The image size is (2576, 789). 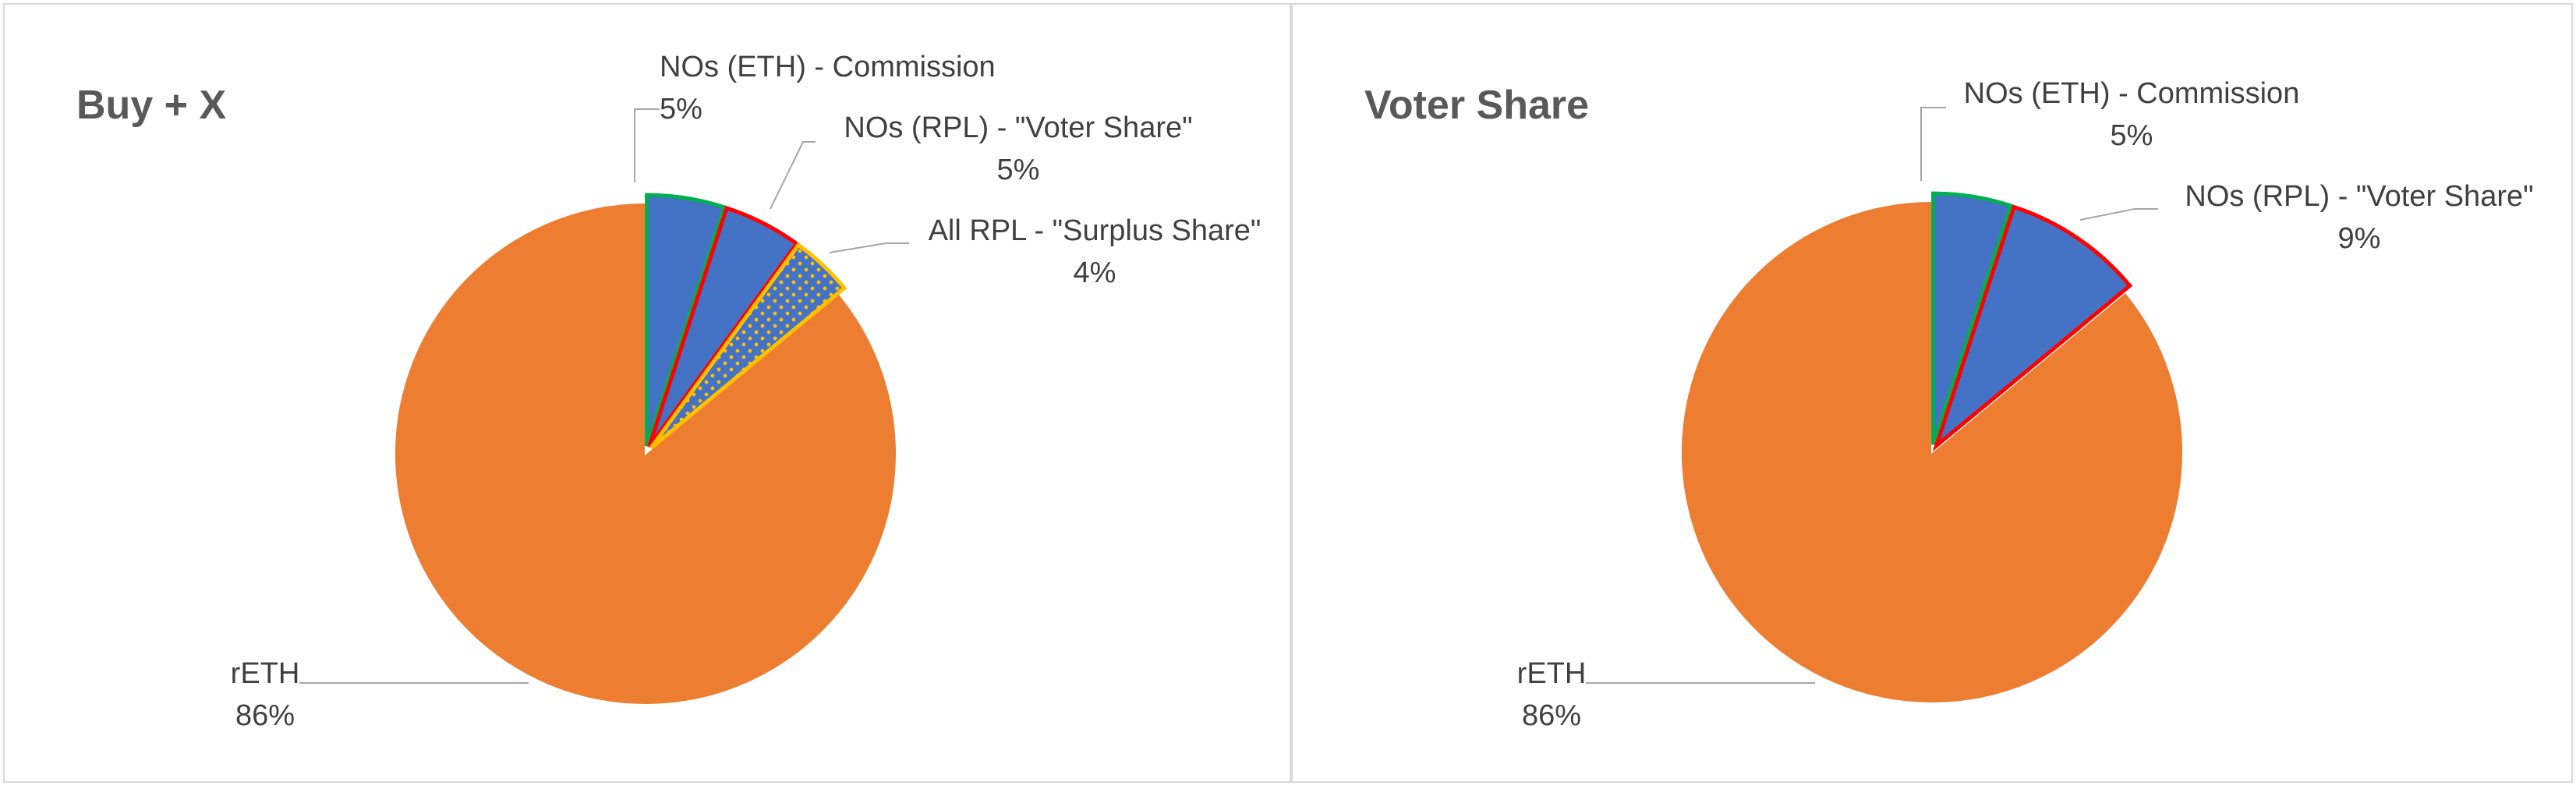 What do you see at coordinates (2359, 239) in the screenshot?
I see `slice-value-label: 9%` at bounding box center [2359, 239].